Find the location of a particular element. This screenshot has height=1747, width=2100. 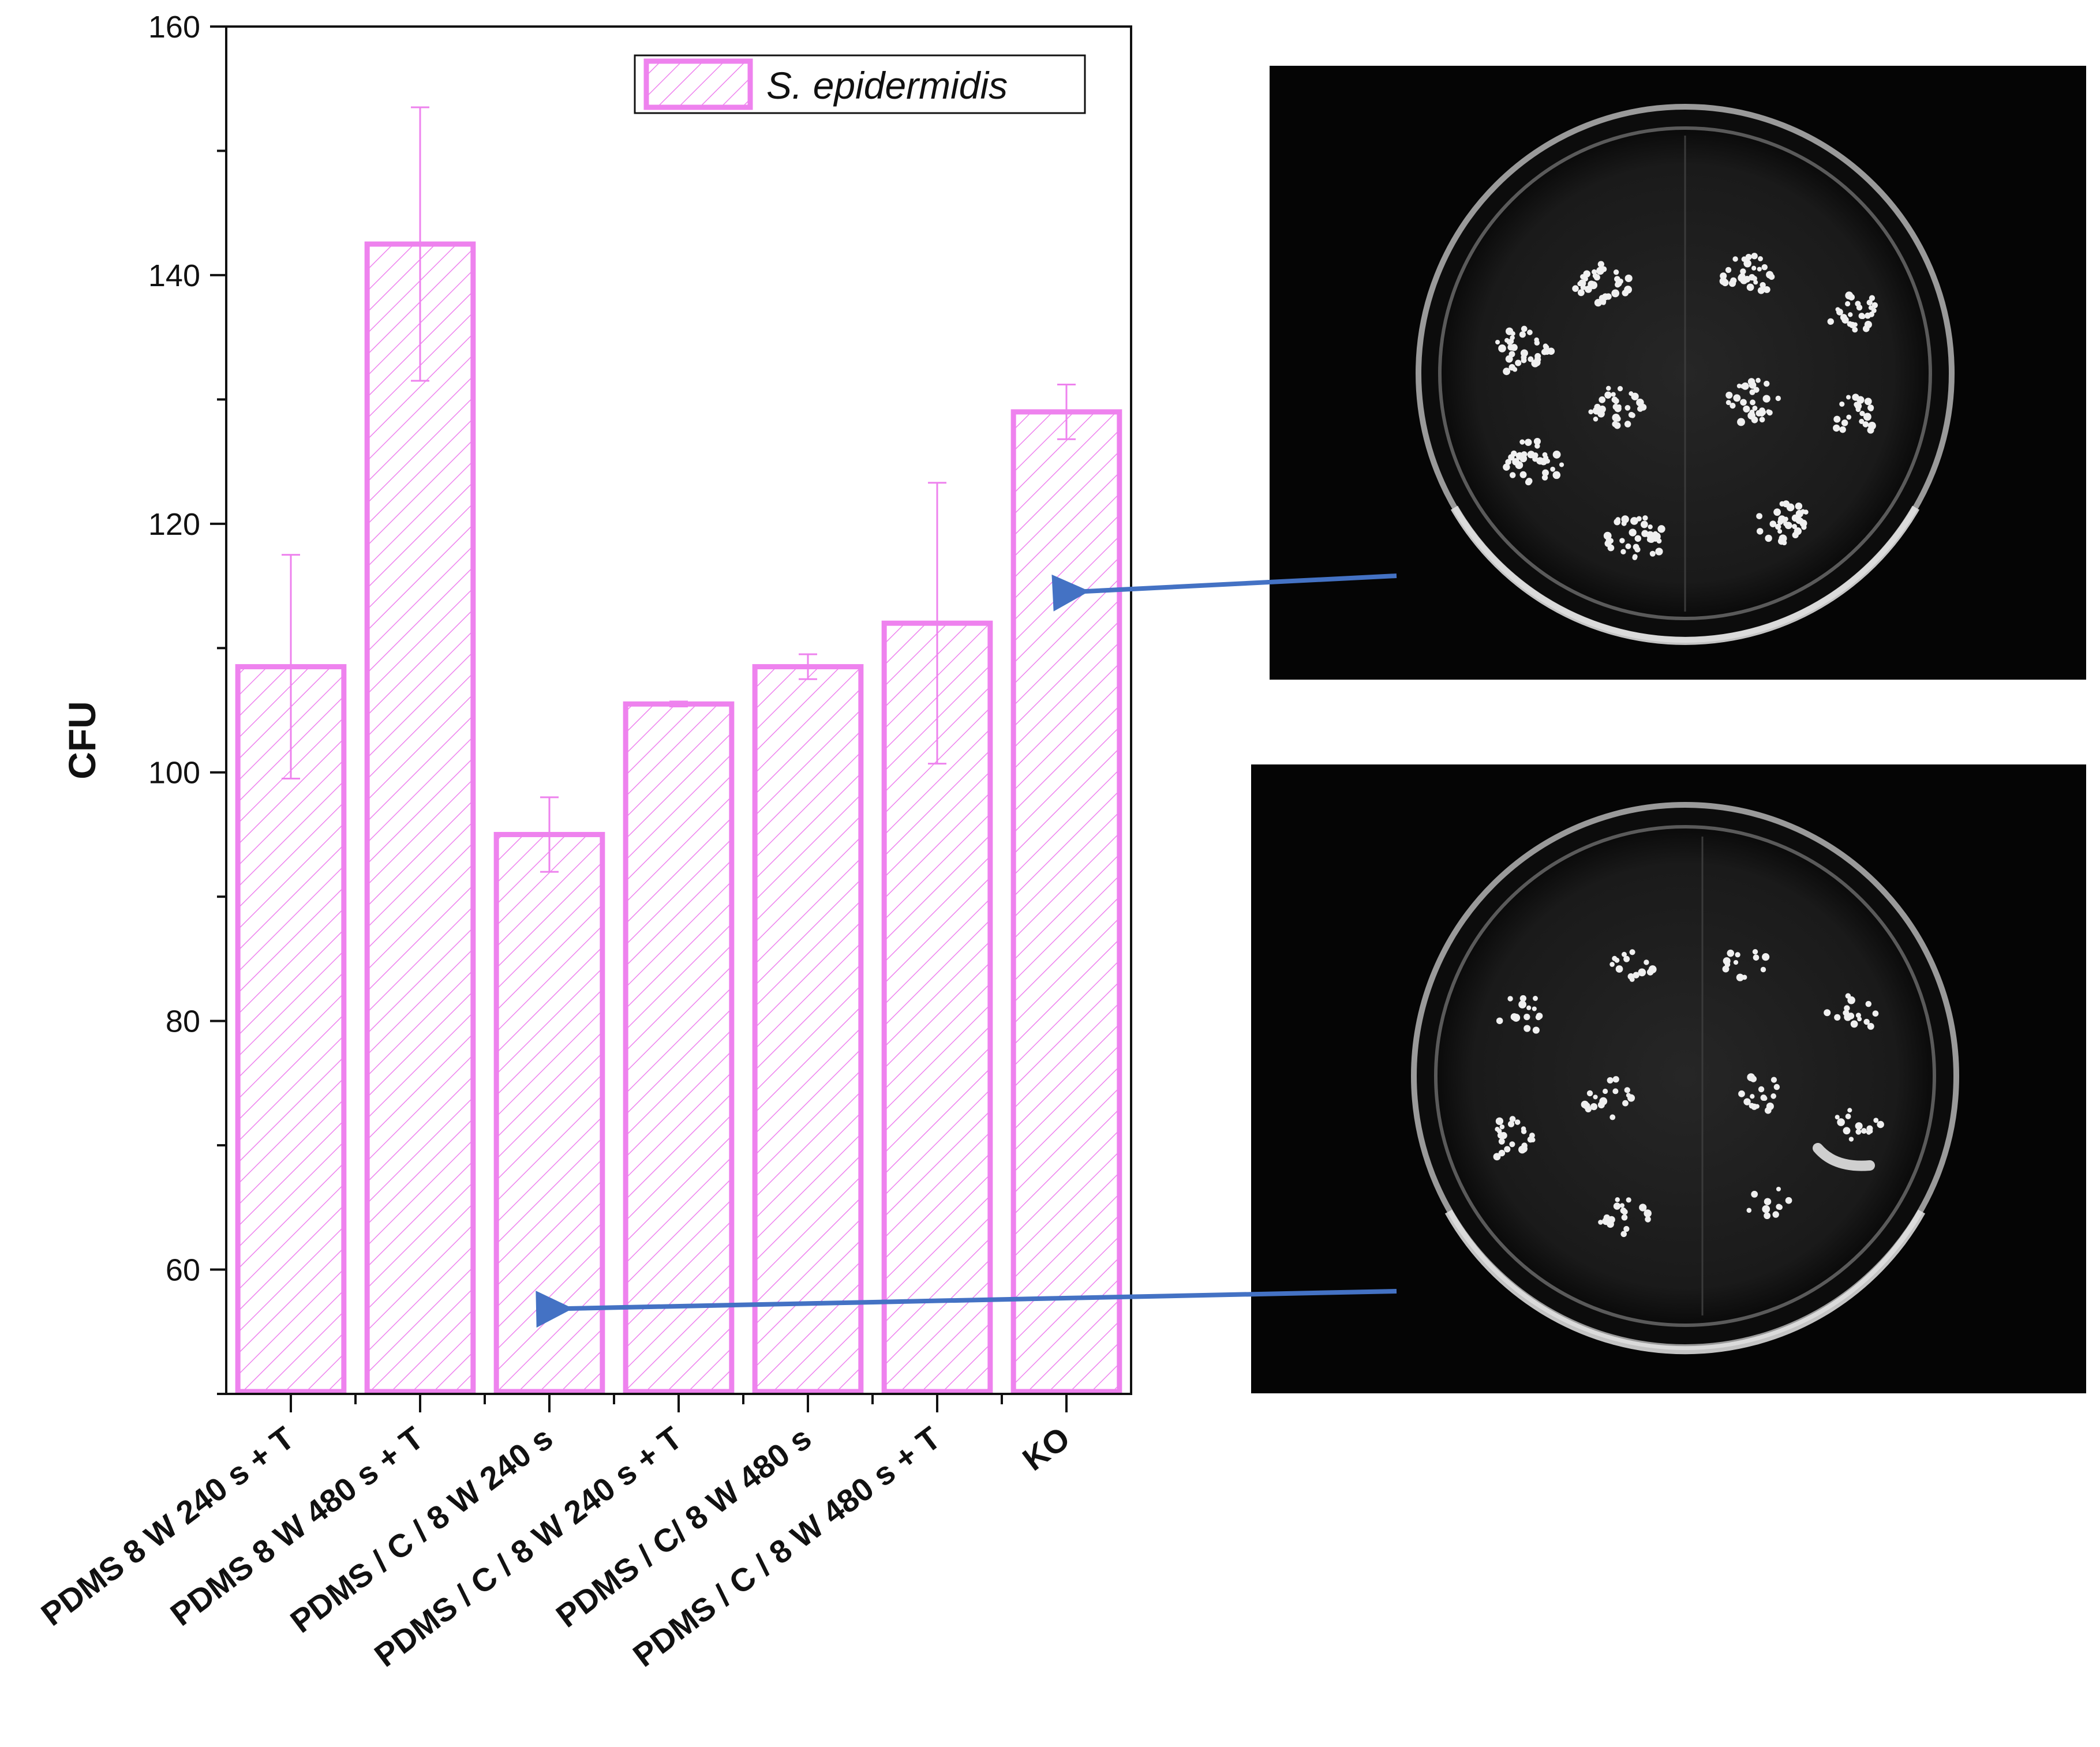

y-axis: 60 80 100 120 140 160 is located at coordinates (187, 703).